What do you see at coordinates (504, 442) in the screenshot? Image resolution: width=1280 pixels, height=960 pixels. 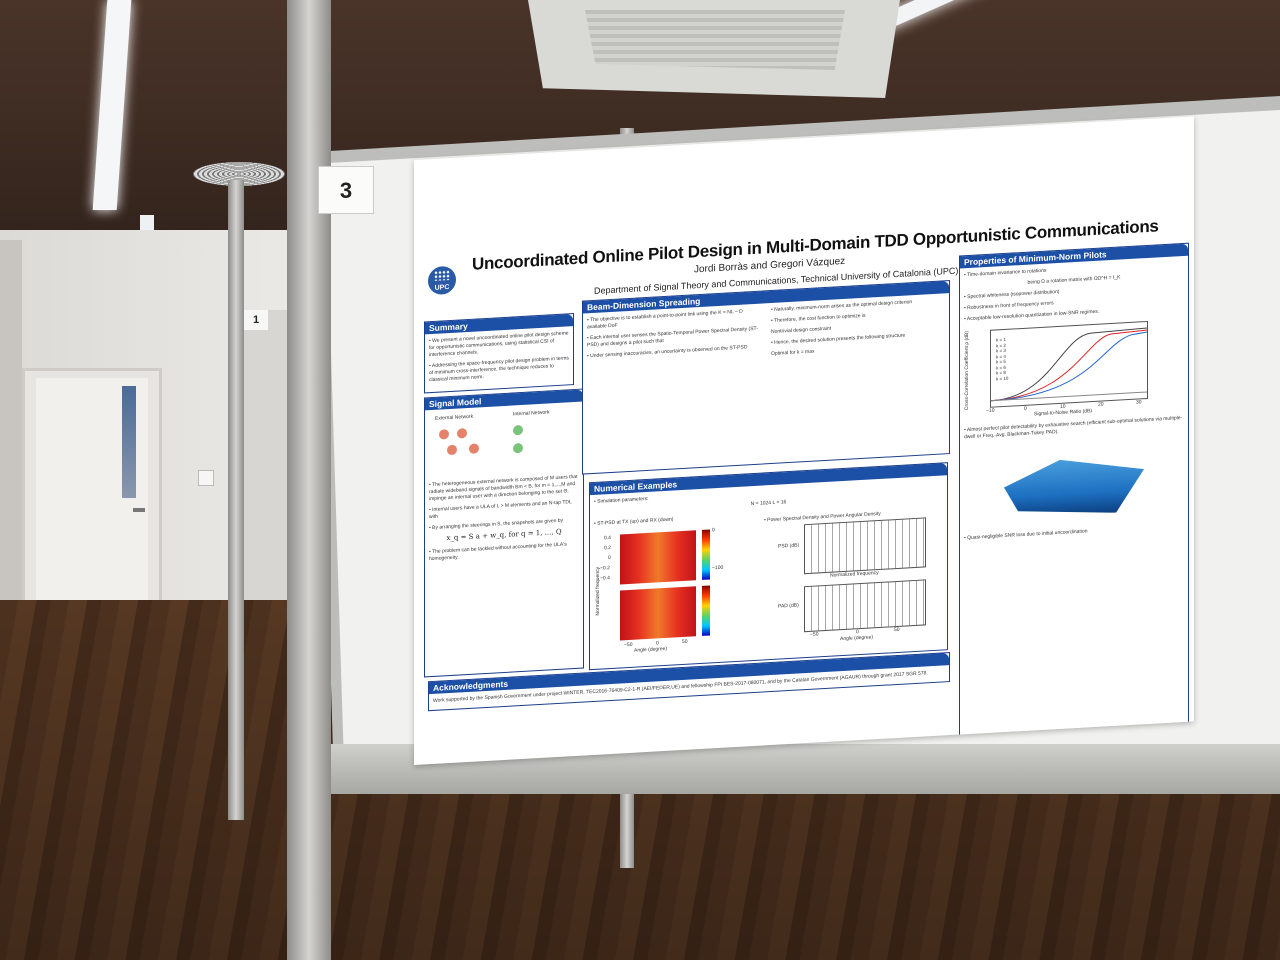 I see `network-diagram: External Network Internal Network` at bounding box center [504, 442].